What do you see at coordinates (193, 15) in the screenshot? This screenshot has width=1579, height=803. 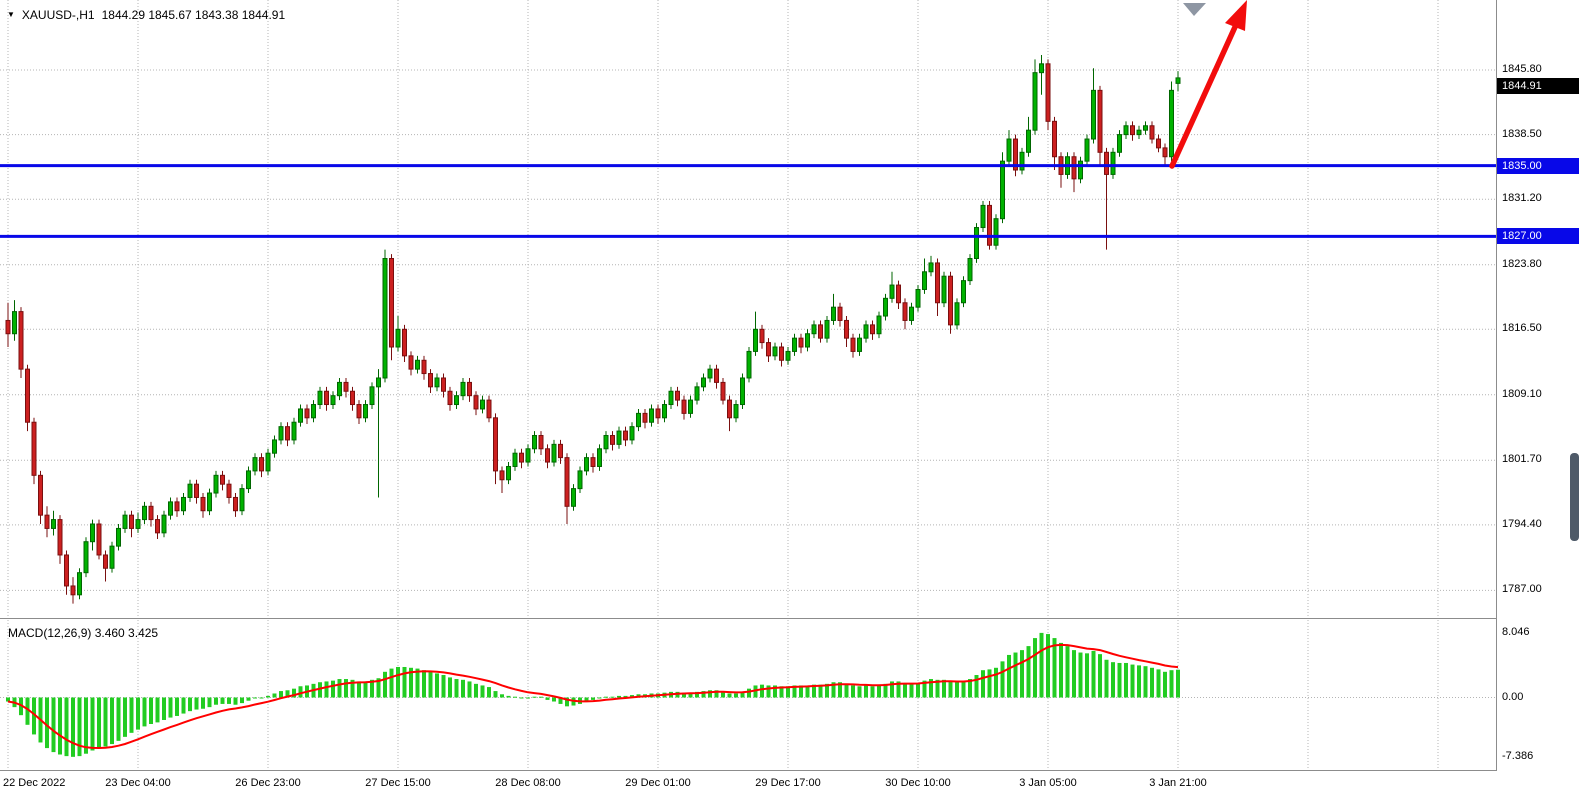 I see `ohlc-values: 1844.29 1845.67 1843.38 1844.91` at bounding box center [193, 15].